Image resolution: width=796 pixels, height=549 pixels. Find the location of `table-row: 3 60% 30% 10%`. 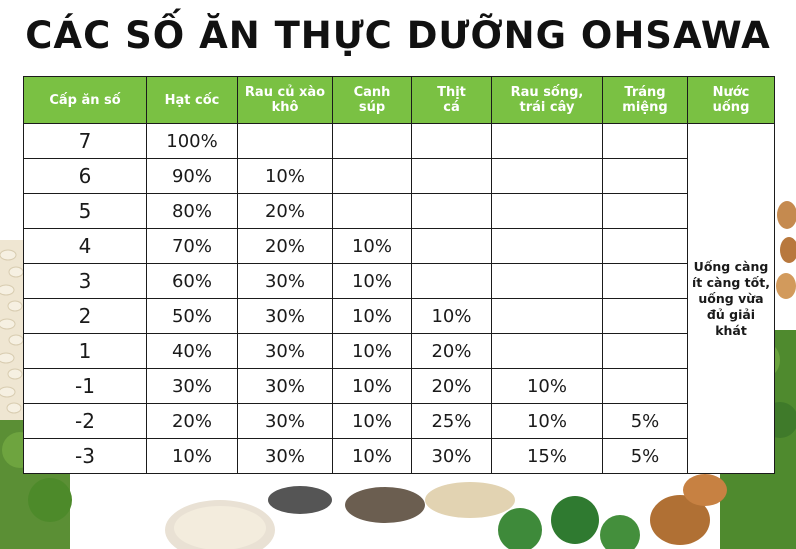

table-row: 3 60% 30% 10% is located at coordinates (399, 281).